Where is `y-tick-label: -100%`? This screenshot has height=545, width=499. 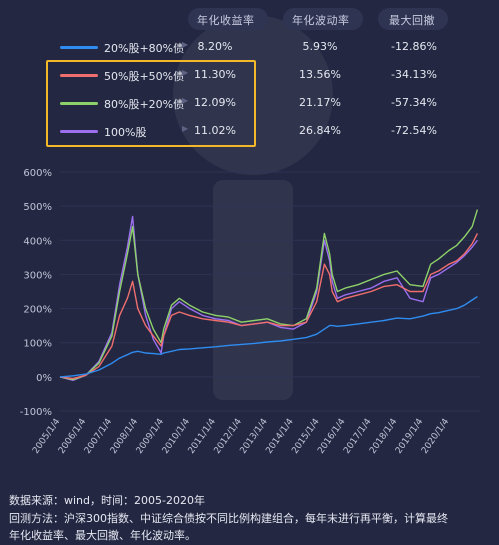 y-tick-label: -100% is located at coordinates (36, 412).